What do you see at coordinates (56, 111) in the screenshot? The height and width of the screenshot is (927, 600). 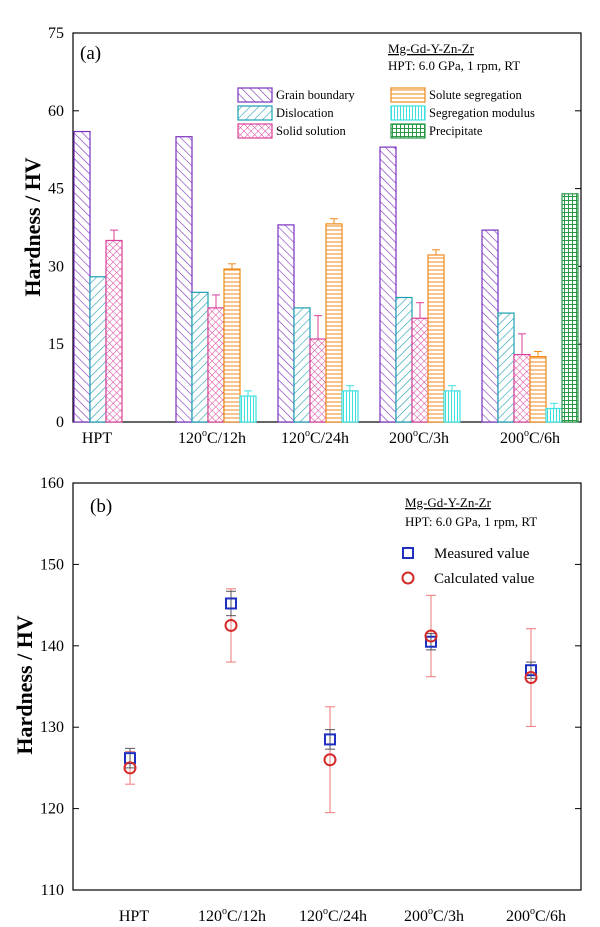 I see `y-tick-label: 60` at bounding box center [56, 111].